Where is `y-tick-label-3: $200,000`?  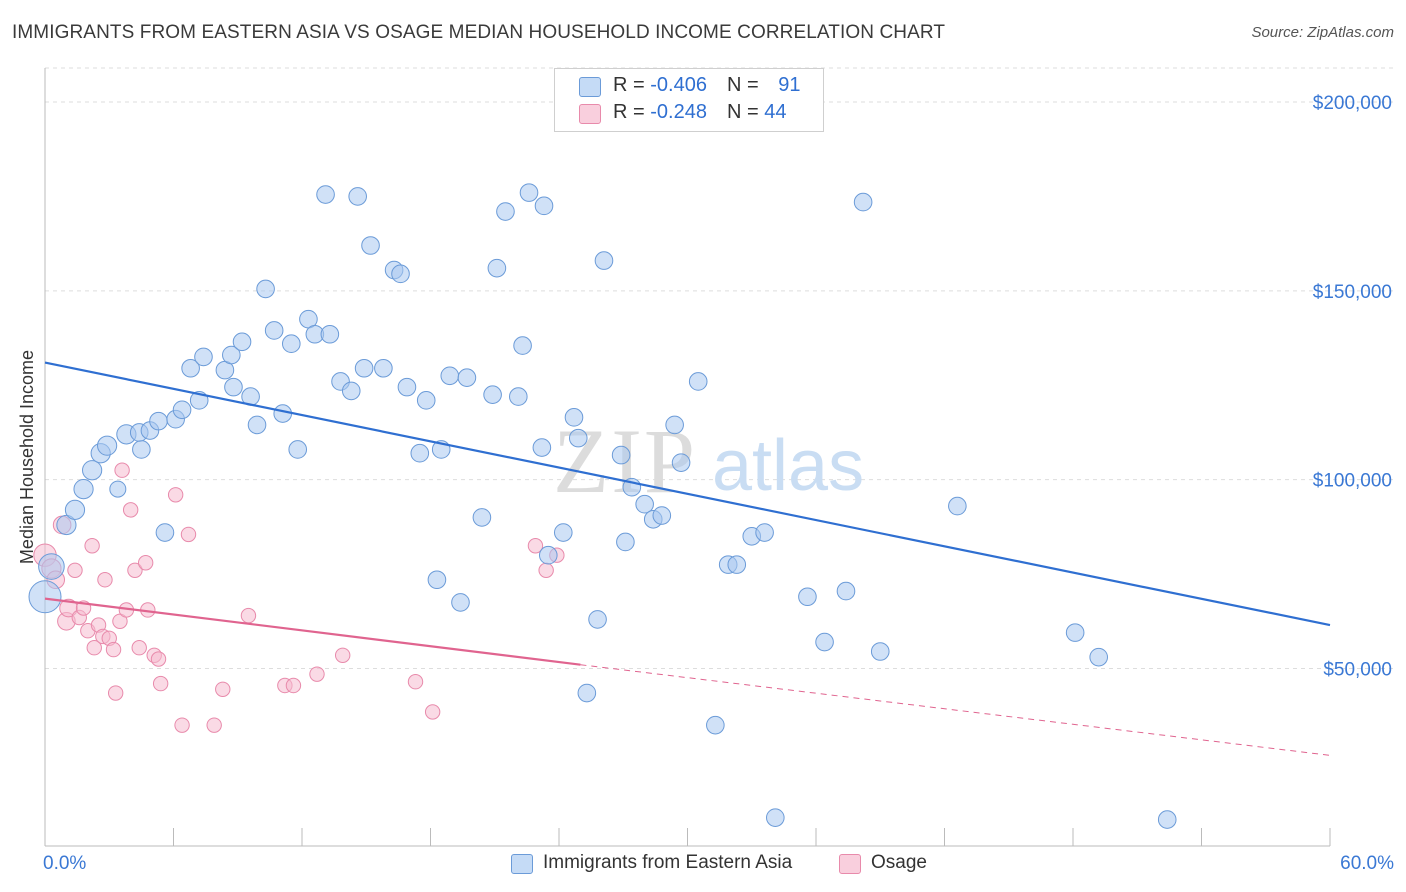
y-tick-label-3: $200,000 is located at coordinates (1352, 103).